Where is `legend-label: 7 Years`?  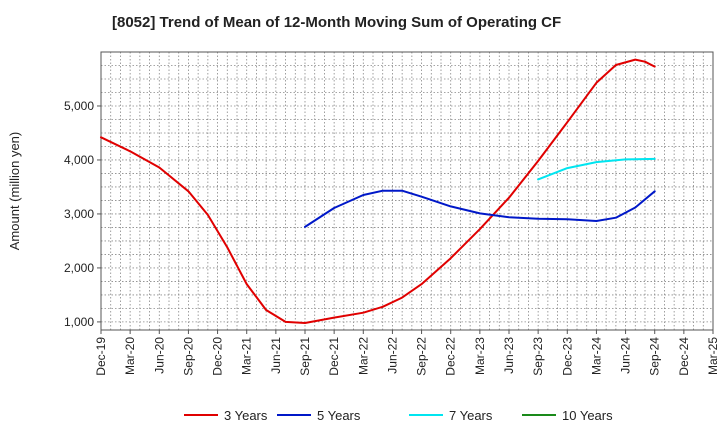
legend-label: 7 Years is located at coordinates (471, 415).